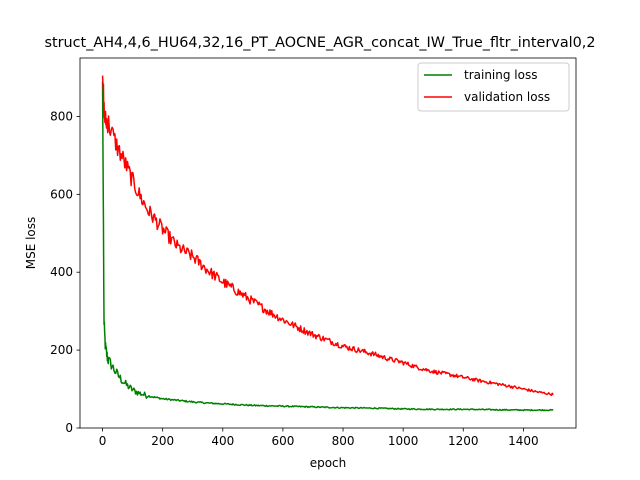 Image resolution: width=640 pixels, height=480 pixels. Describe the element at coordinates (343, 441) in the screenshot. I see `x-tick-label: 800` at that location.